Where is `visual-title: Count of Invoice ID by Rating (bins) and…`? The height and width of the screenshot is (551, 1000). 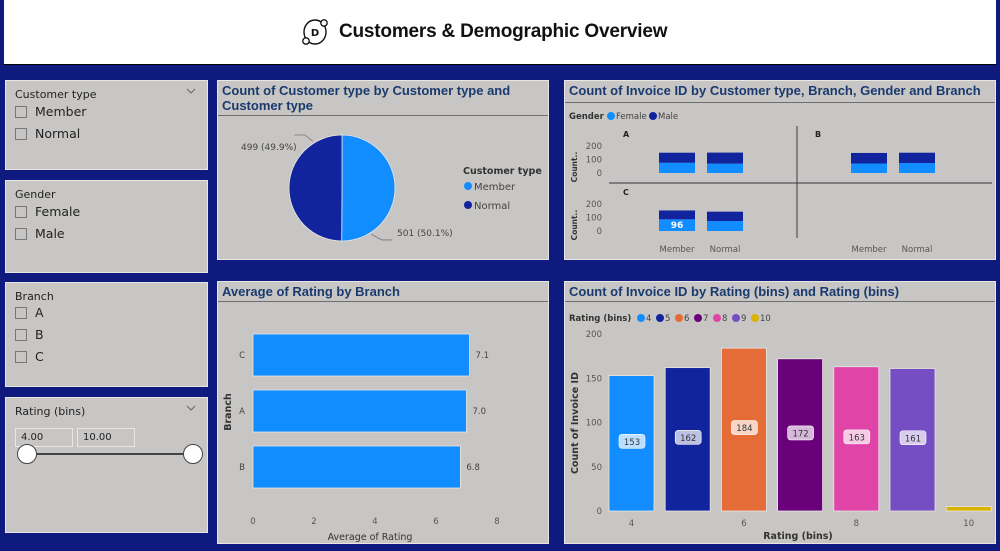 visual-title: Count of Invoice ID by Rating (bins) and… is located at coordinates (734, 291).